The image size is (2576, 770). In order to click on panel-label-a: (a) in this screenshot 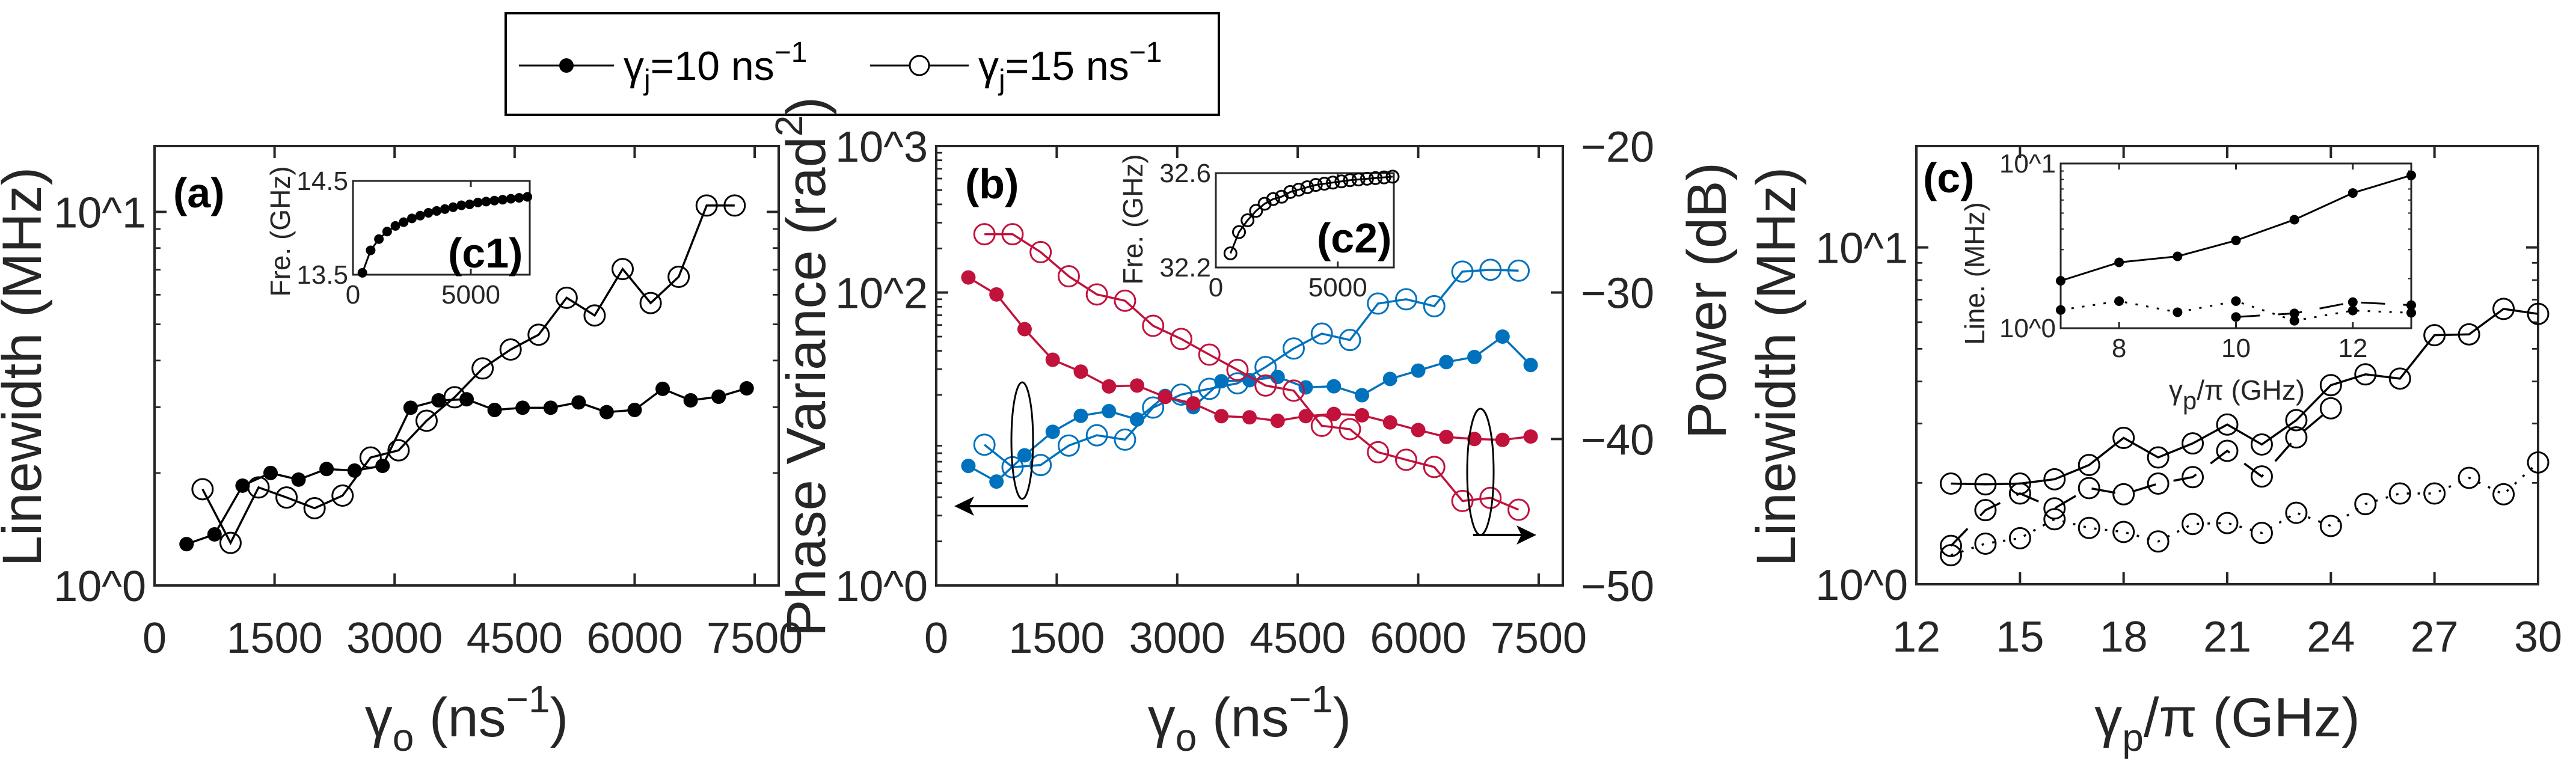, I will do `click(199, 193)`.